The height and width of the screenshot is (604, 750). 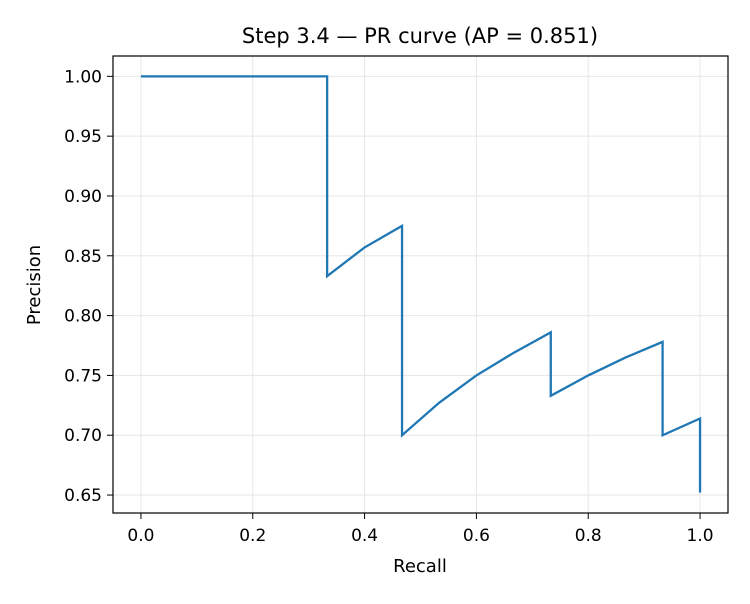 What do you see at coordinates (83, 197) in the screenshot?
I see `y-tick-label: 0.90` at bounding box center [83, 197].